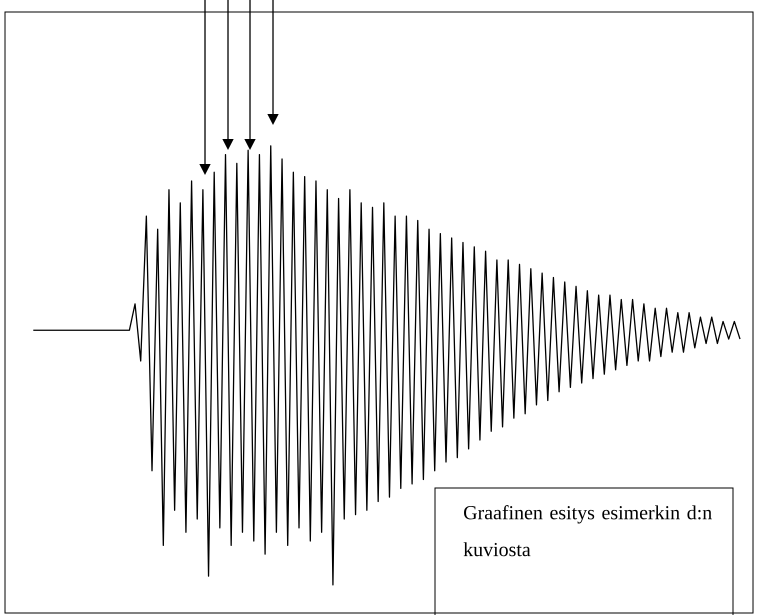 The height and width of the screenshot is (615, 759). I want to click on annotation: Graafinen esitys esimerkin d:n kuviosta, so click(588, 530).